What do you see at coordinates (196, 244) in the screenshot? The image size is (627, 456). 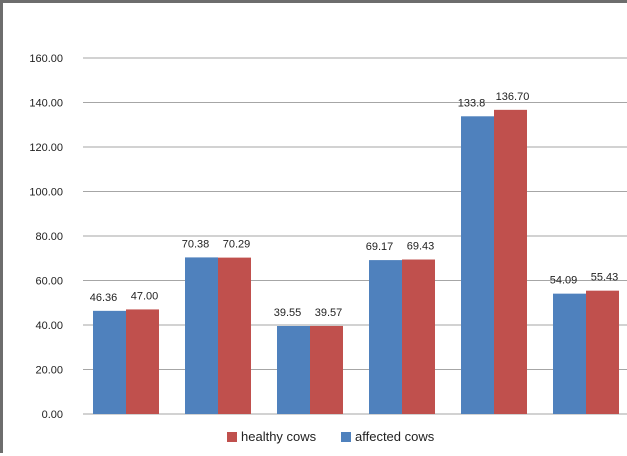 I see `data-label: 70.38` at bounding box center [196, 244].